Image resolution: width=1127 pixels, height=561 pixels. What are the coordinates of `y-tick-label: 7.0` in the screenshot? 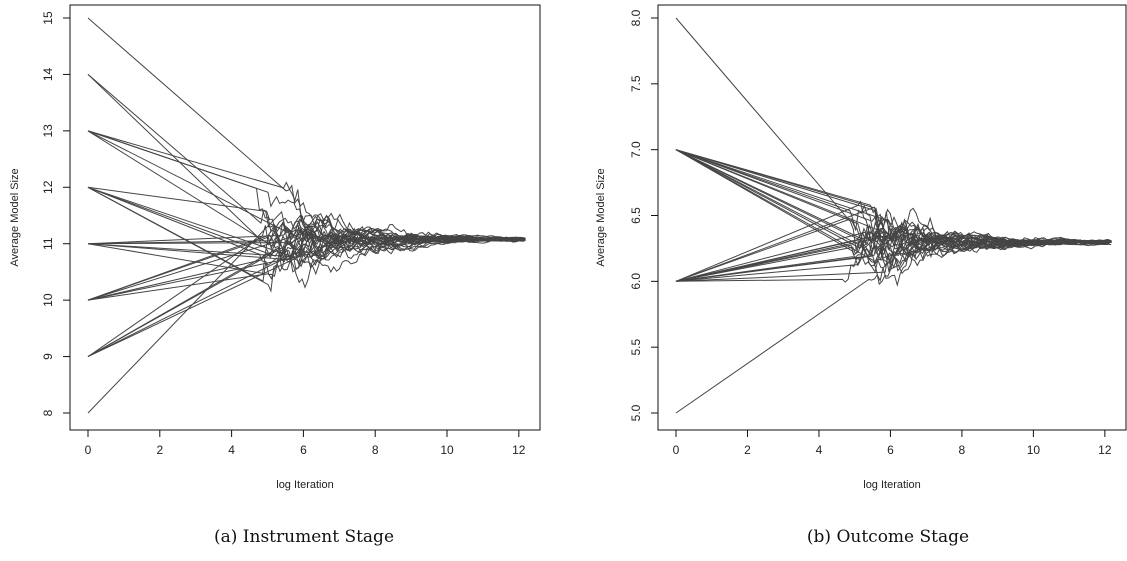 It's located at (636, 149).